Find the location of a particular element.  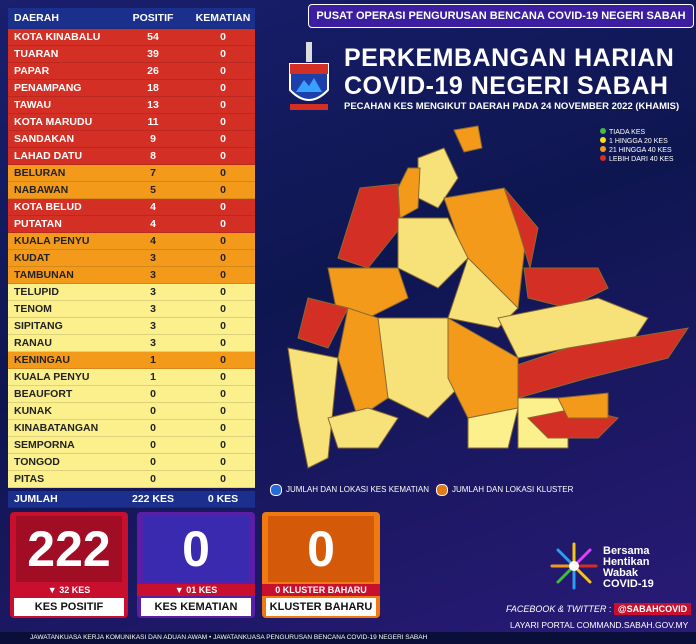

cell-number: 8 is located at coordinates (153, 156).